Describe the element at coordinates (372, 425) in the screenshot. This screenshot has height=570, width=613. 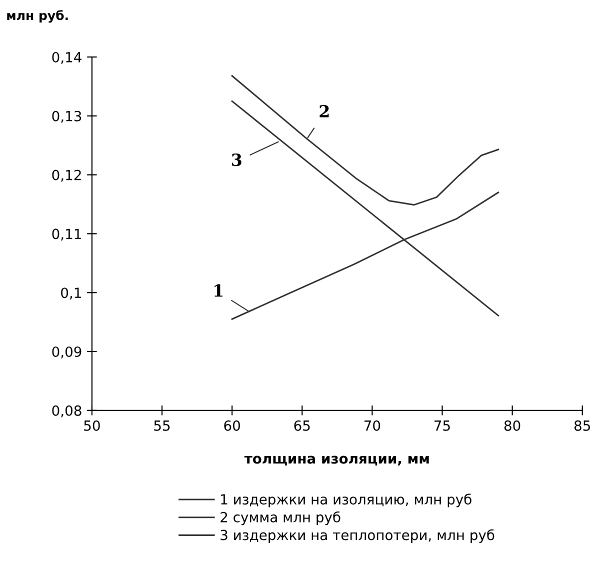
I see `x-tick-label: 70` at that location.